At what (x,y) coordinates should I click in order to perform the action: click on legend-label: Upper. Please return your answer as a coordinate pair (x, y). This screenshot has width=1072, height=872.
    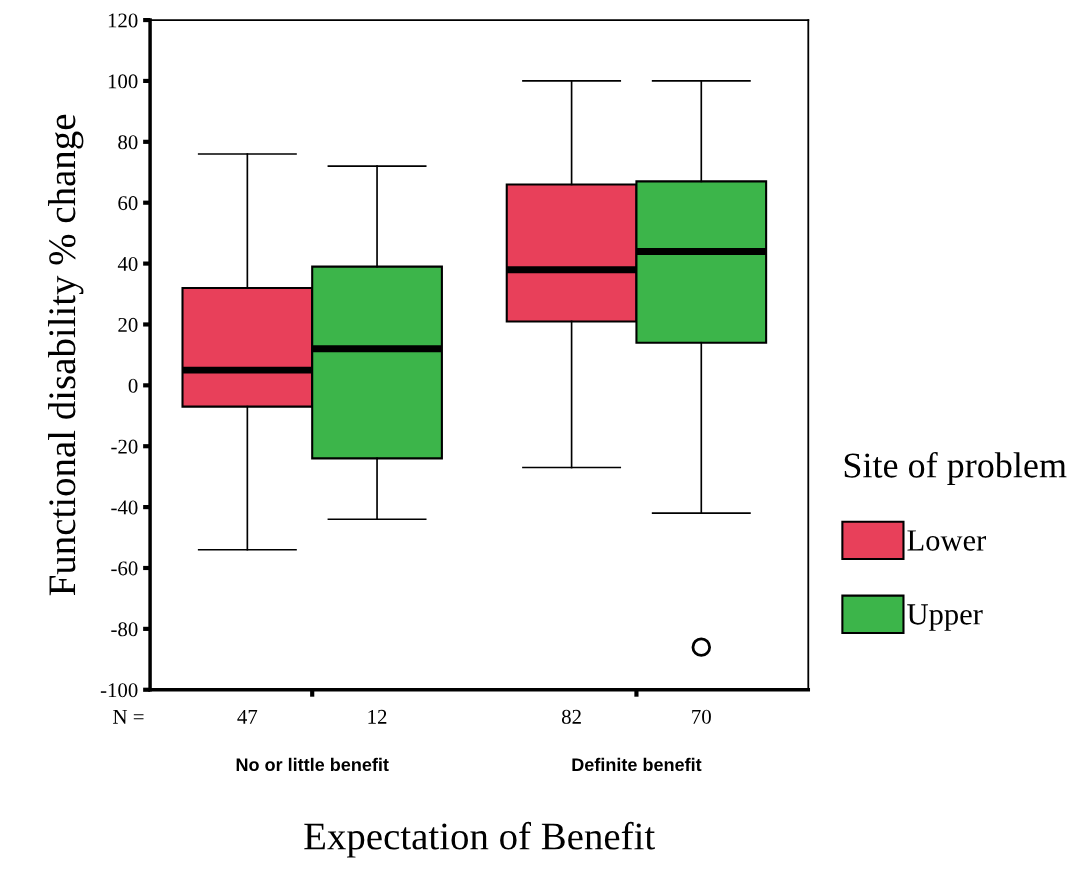
    Looking at the image, I should click on (945, 617).